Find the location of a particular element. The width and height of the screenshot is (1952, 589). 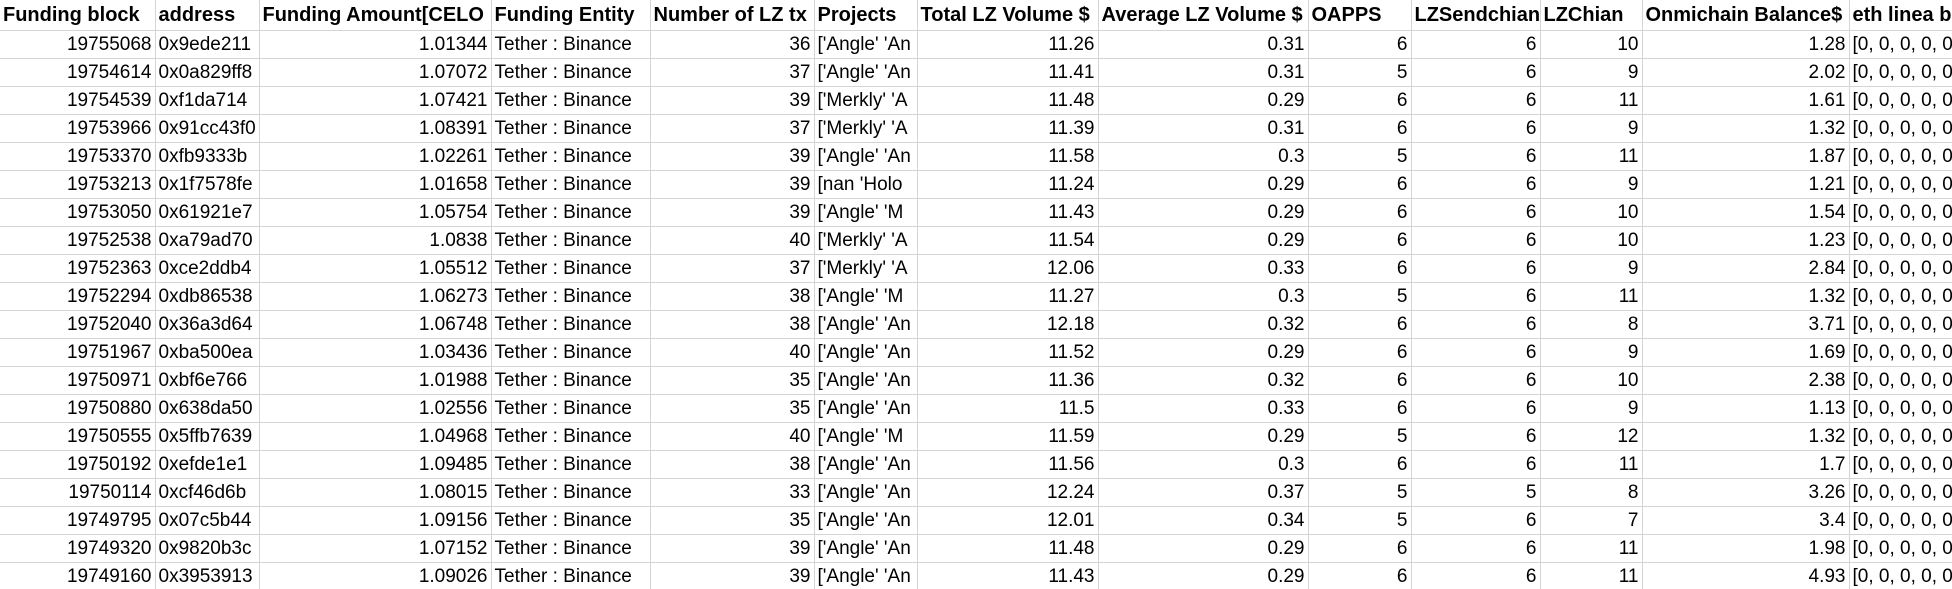

cell-col-funding-amount: 1.06273 is located at coordinates (375, 296).